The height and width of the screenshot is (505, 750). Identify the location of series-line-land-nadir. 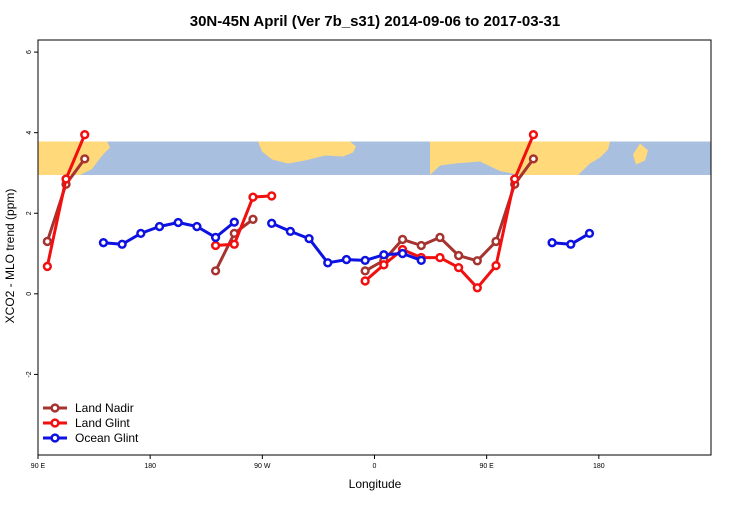
(449, 215).